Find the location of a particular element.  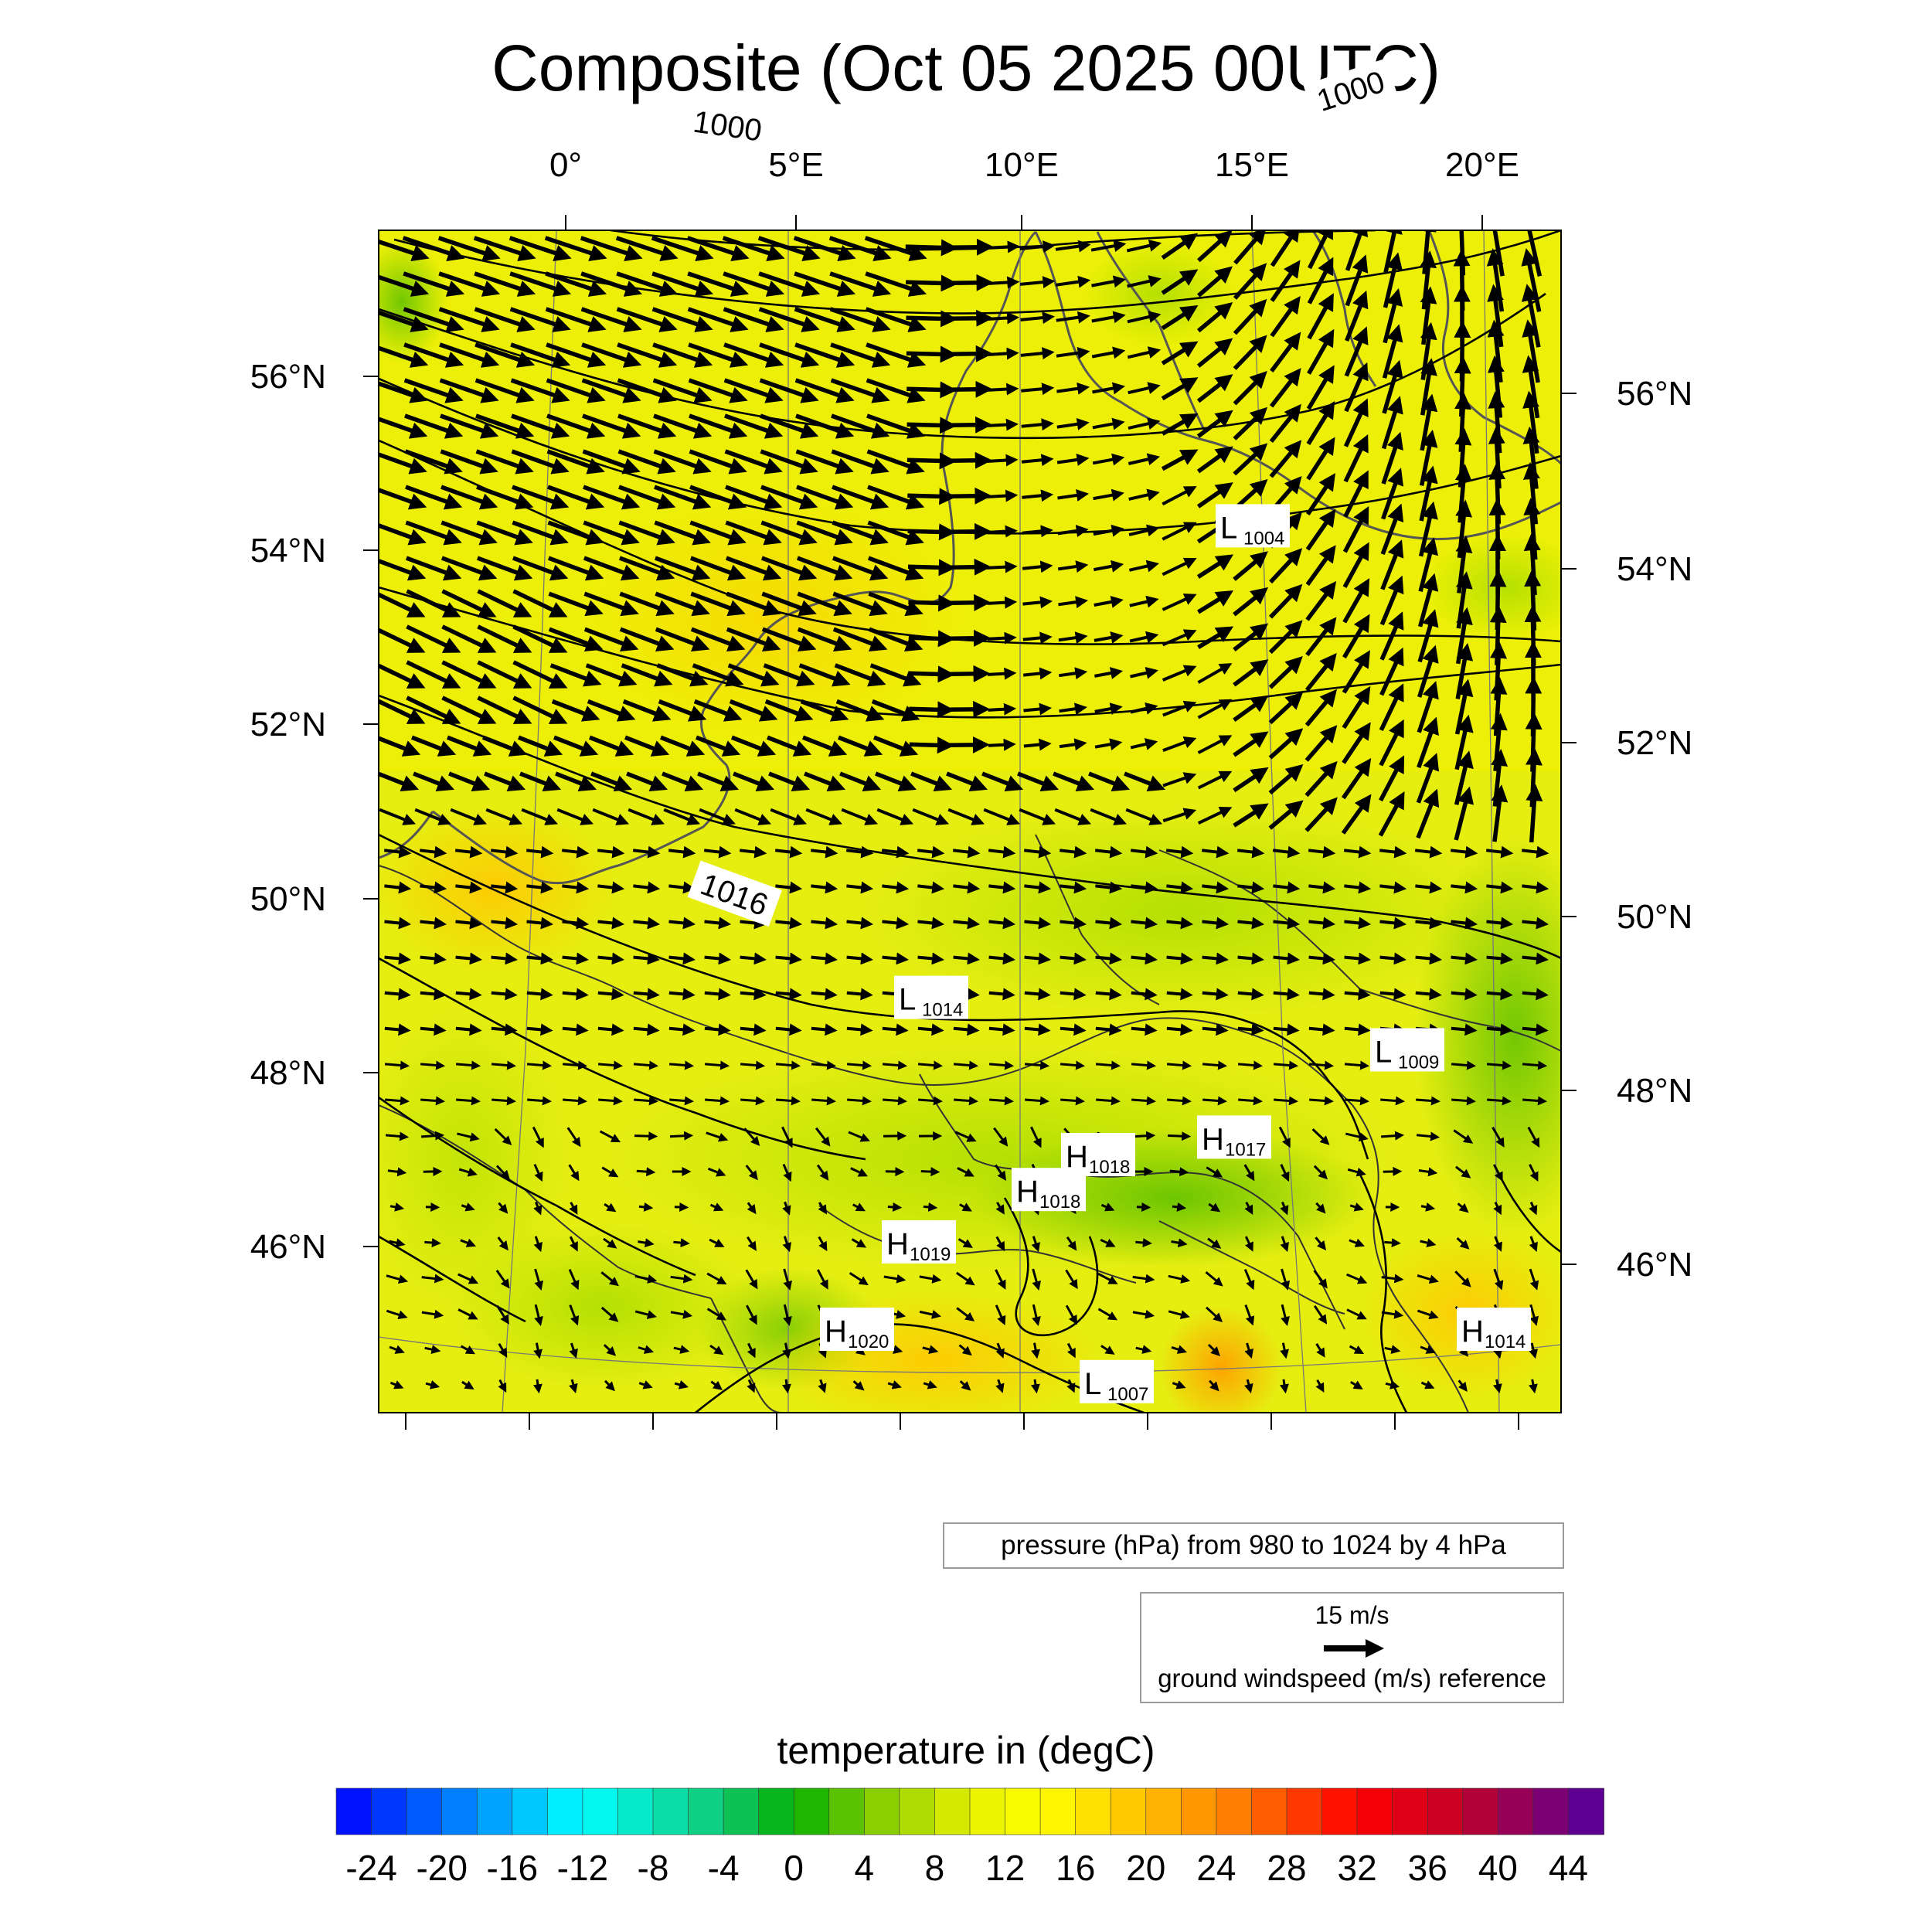

bottom-lon-label: 12°E is located at coordinates (1148, 1467).